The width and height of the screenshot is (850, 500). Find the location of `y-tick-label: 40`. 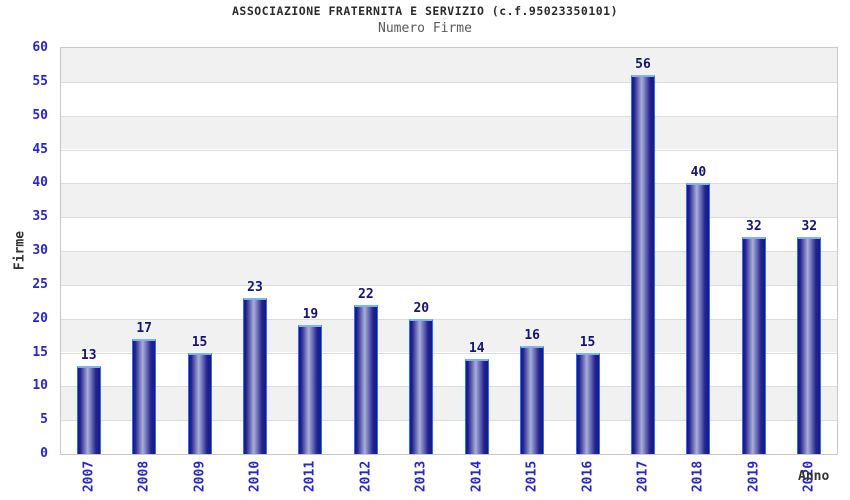

y-tick-label: 40 is located at coordinates (40, 183).